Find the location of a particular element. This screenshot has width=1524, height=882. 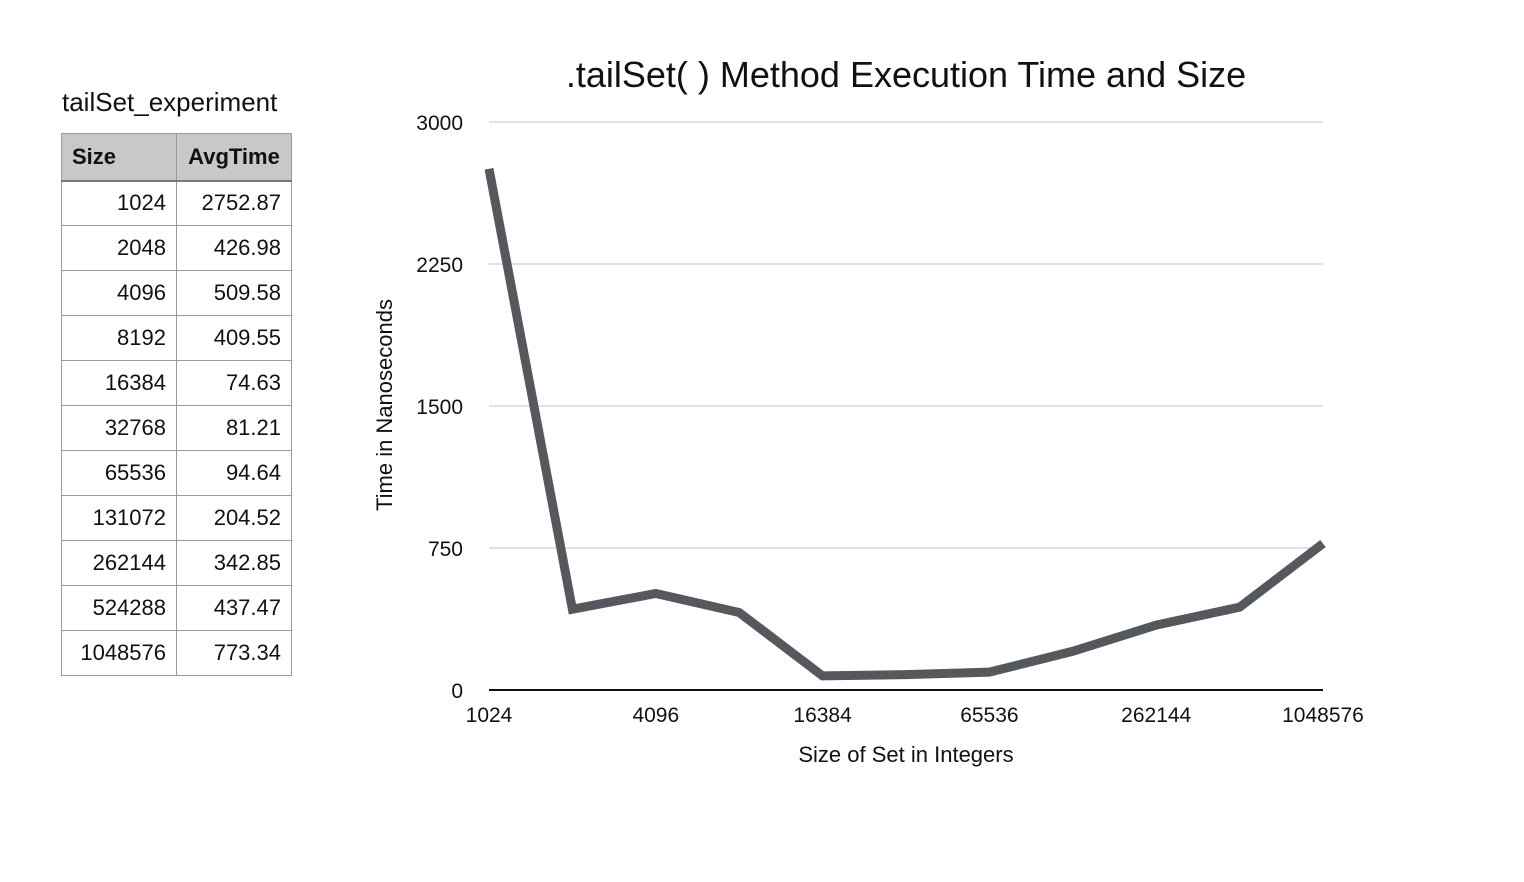

table-row: 32768 81.21 is located at coordinates (176, 428).